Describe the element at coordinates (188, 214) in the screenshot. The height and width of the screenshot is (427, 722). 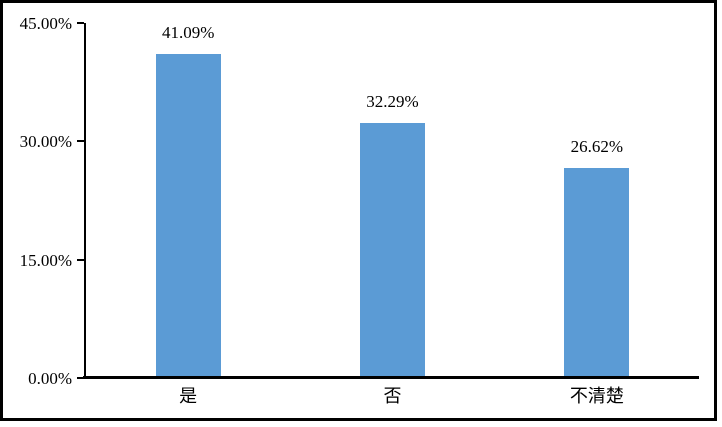
I see `bar-是` at that location.